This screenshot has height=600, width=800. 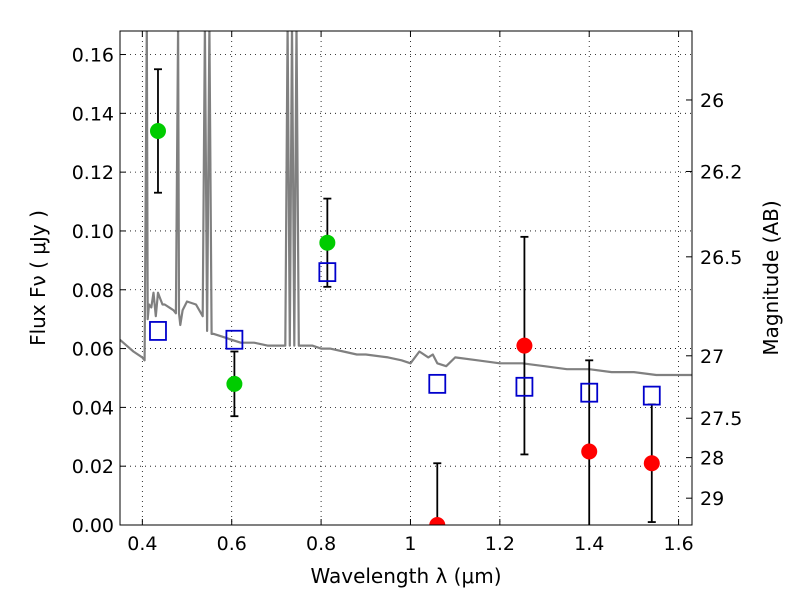 What do you see at coordinates (712, 101) in the screenshot?
I see `y2-tick-label: 26` at bounding box center [712, 101].